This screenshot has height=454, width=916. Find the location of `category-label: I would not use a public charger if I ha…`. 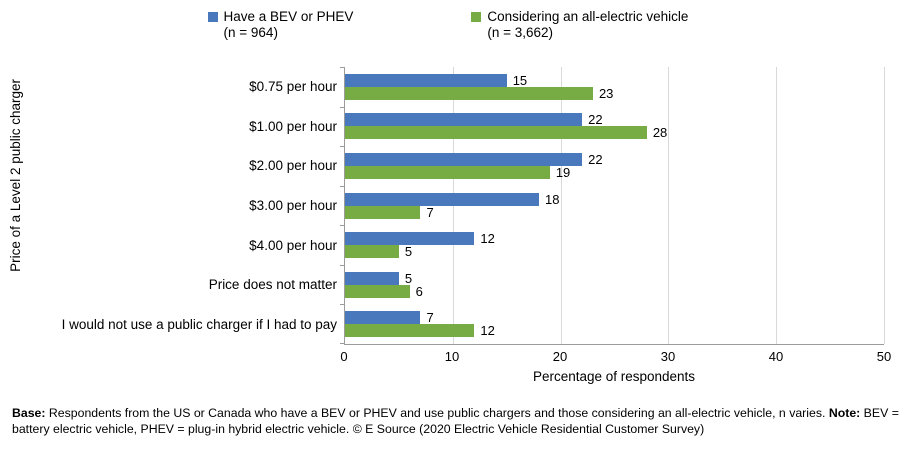

category-label: I would not use a public charger if I ha… is located at coordinates (199, 324).